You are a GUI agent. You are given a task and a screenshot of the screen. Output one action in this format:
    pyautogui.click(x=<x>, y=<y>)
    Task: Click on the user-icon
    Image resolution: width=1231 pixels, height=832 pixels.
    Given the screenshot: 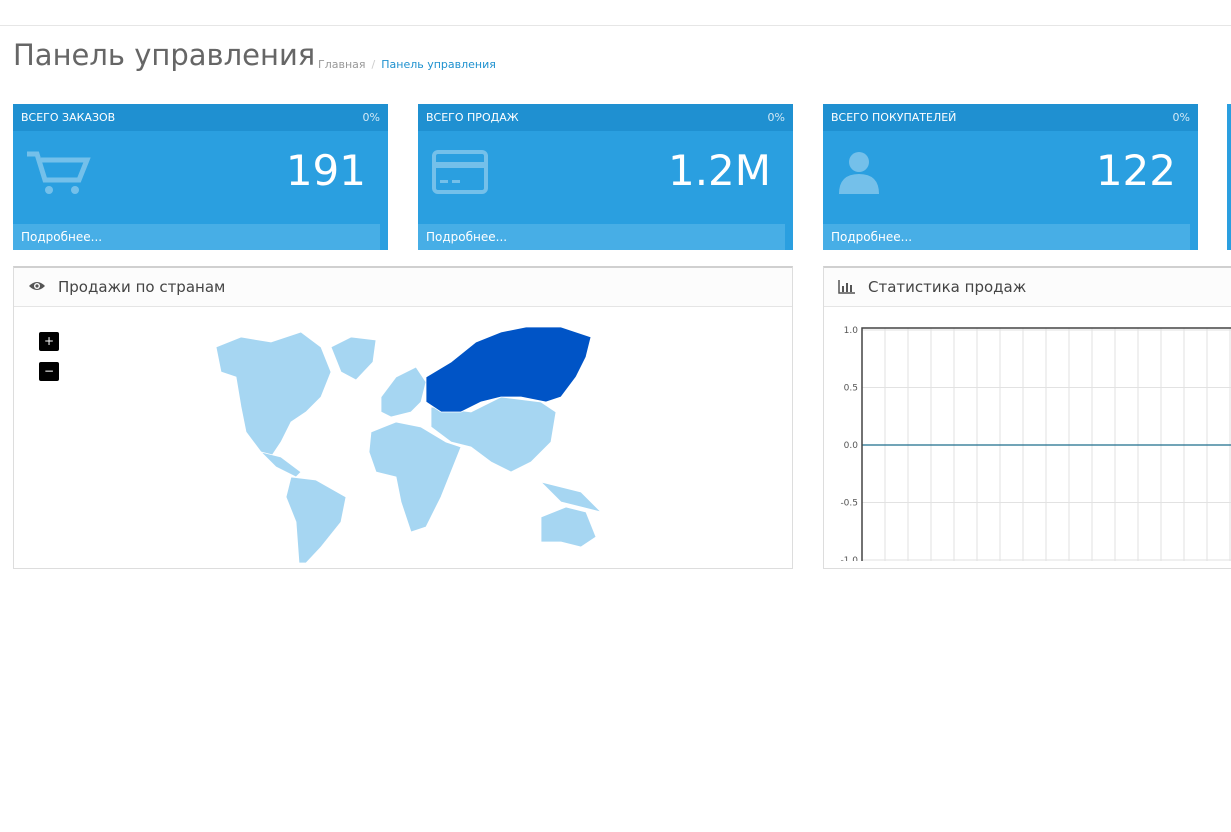 What is the action you would take?
    pyautogui.click(x=859, y=173)
    